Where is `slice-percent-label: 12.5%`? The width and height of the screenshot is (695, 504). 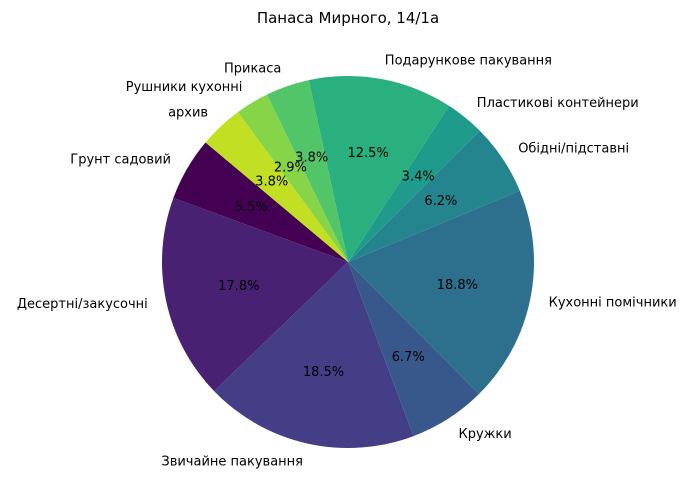 slice-percent-label: 12.5% is located at coordinates (367, 153).